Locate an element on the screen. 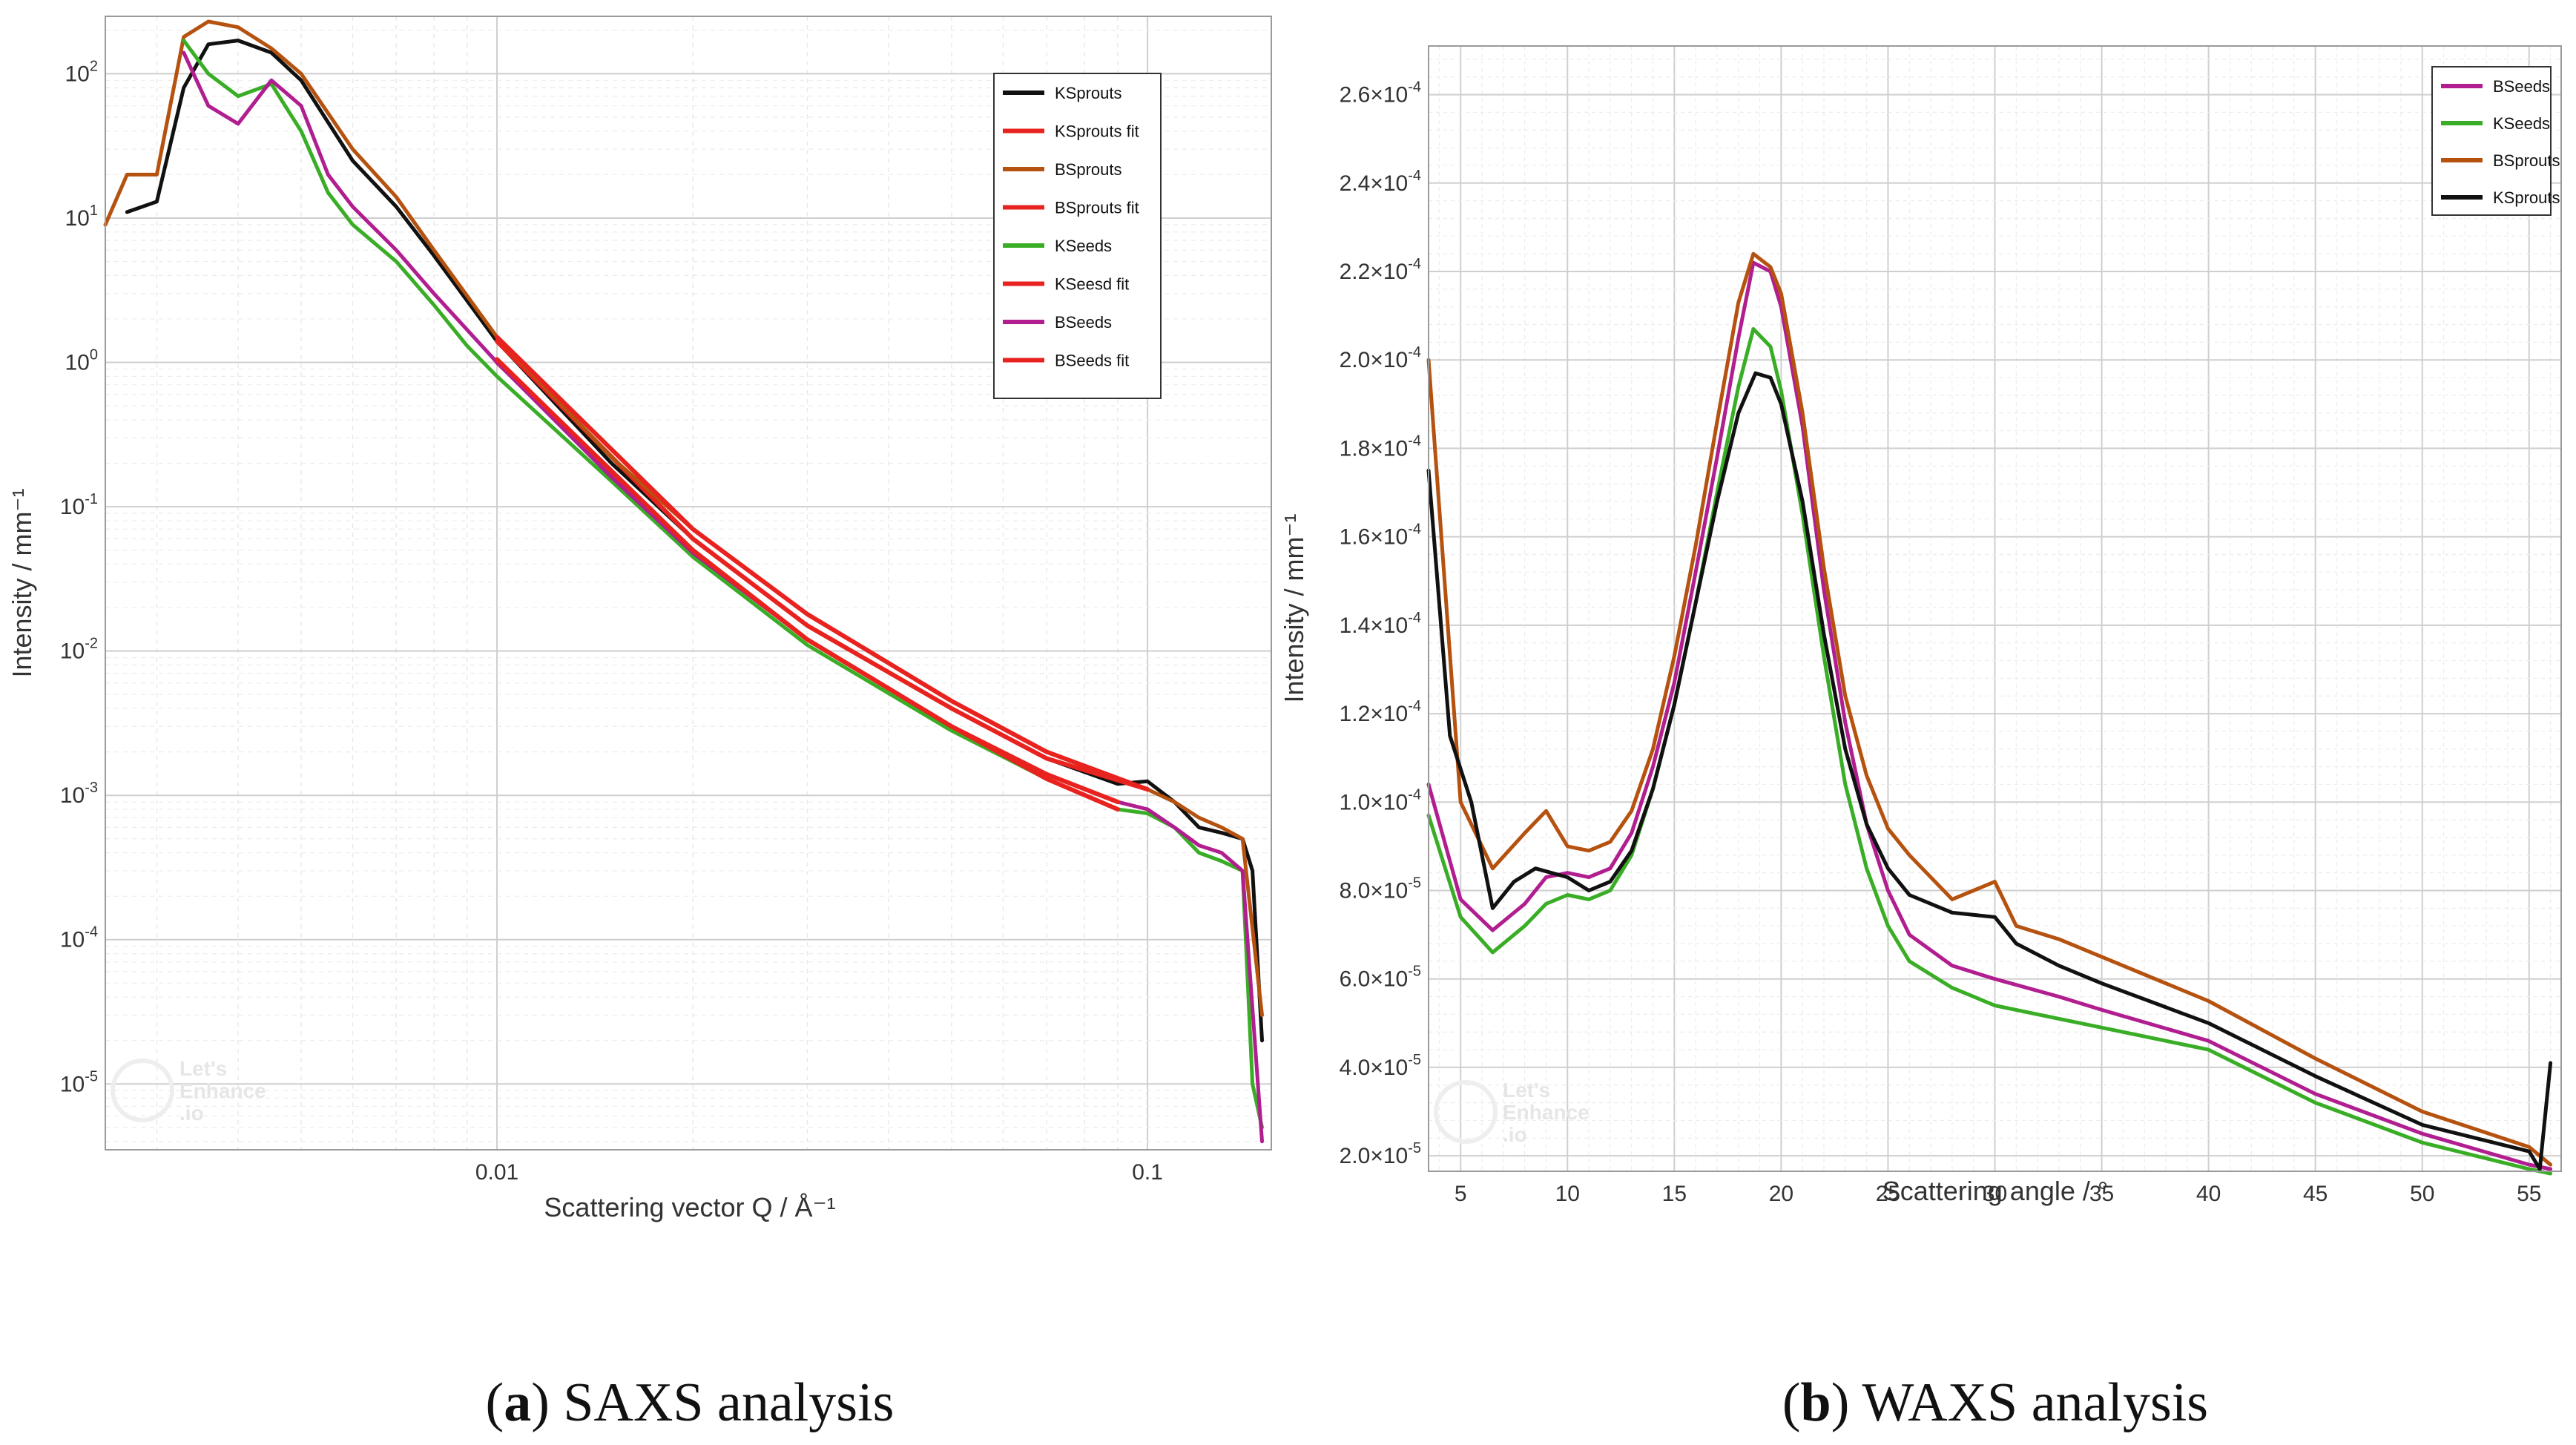 This screenshot has width=2576, height=1445. waxs-y-tick-base: 6.0×10 is located at coordinates (1374, 979).